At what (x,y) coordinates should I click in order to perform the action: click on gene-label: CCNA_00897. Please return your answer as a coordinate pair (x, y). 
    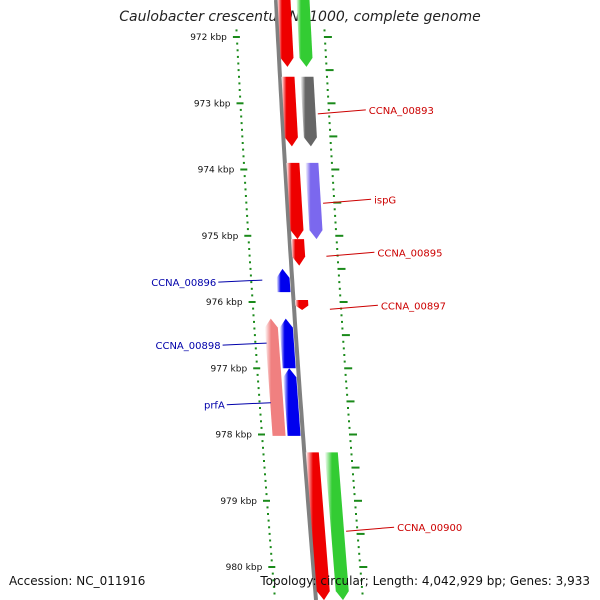
    Looking at the image, I should click on (413, 306).